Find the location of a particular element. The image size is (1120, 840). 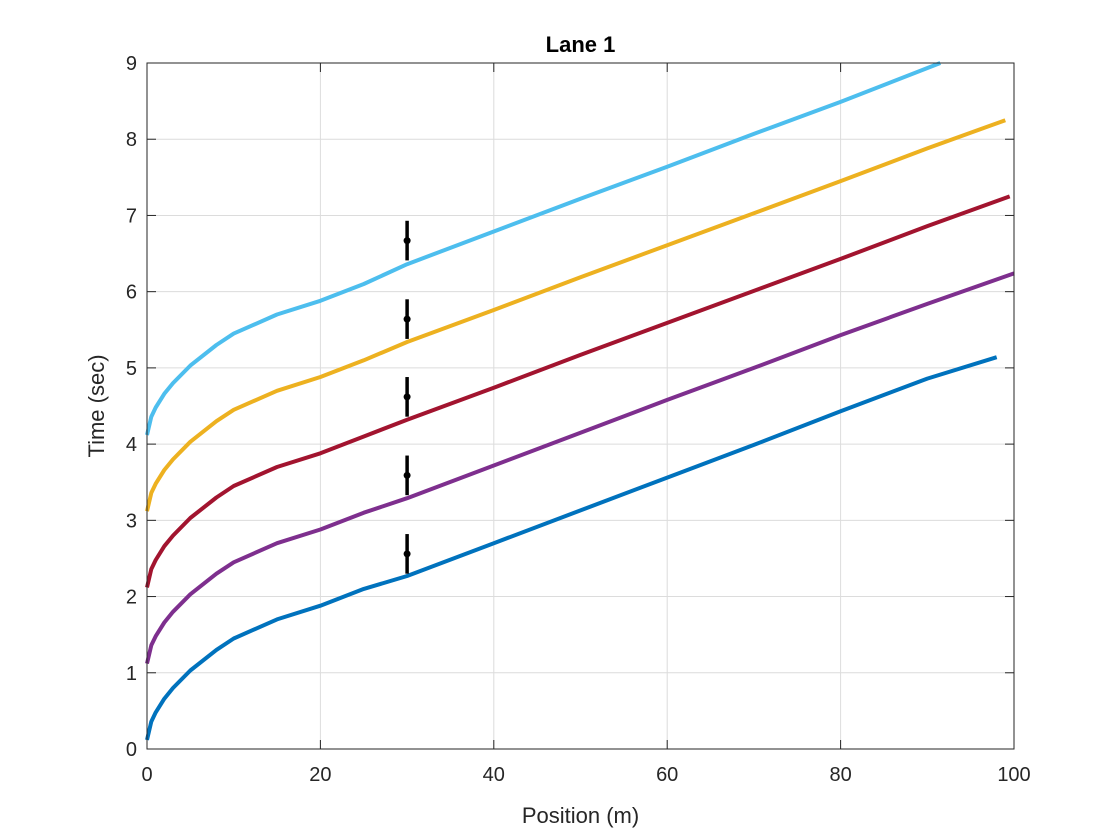

y-tick-label: 8 is located at coordinates (131, 140).